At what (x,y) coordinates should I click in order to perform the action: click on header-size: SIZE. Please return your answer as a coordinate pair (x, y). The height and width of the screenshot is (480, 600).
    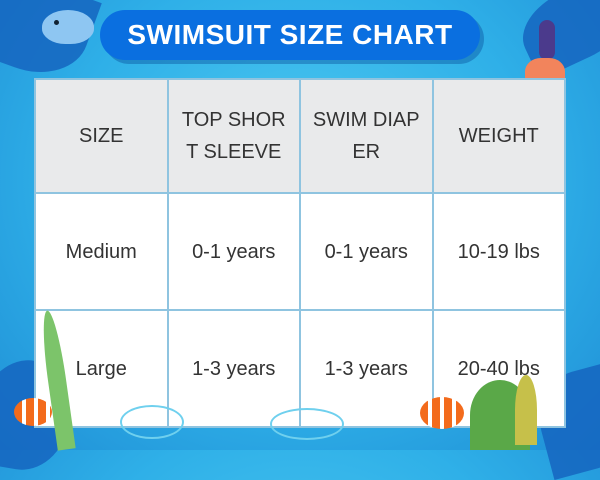
    Looking at the image, I should click on (101, 136).